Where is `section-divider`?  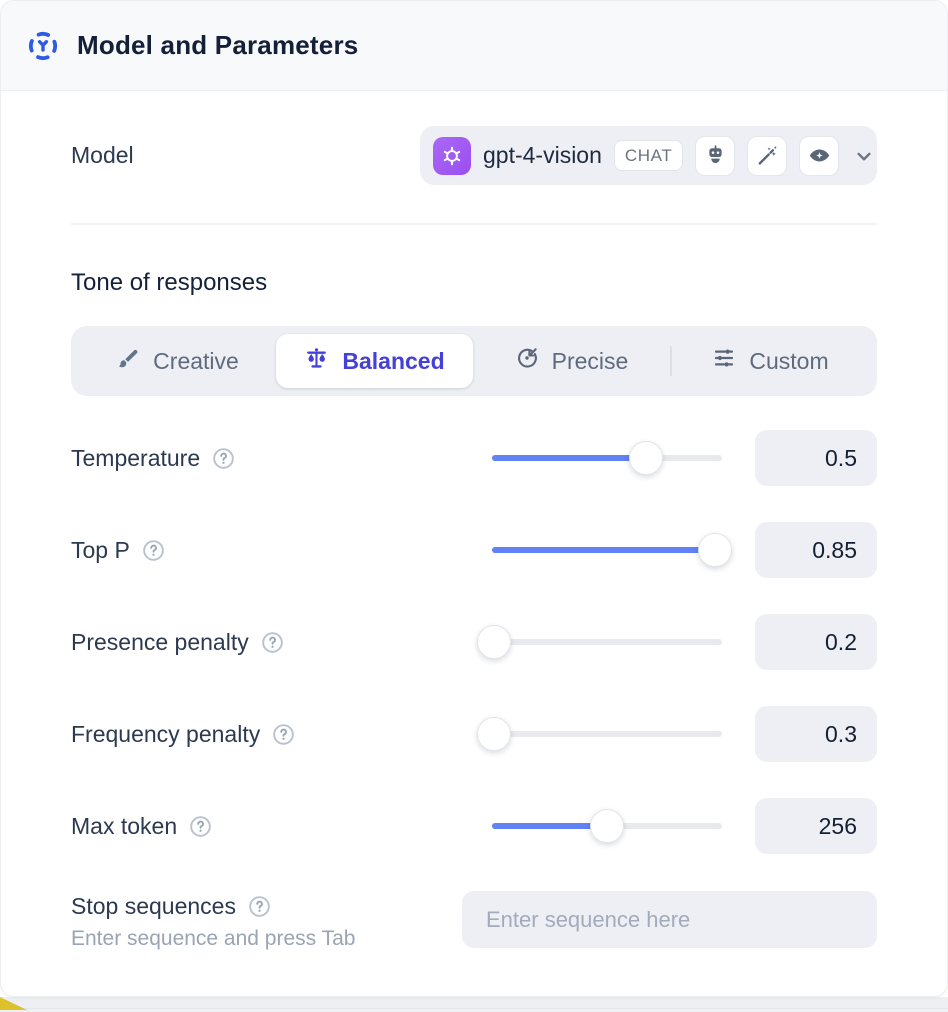
section-divider is located at coordinates (474, 224).